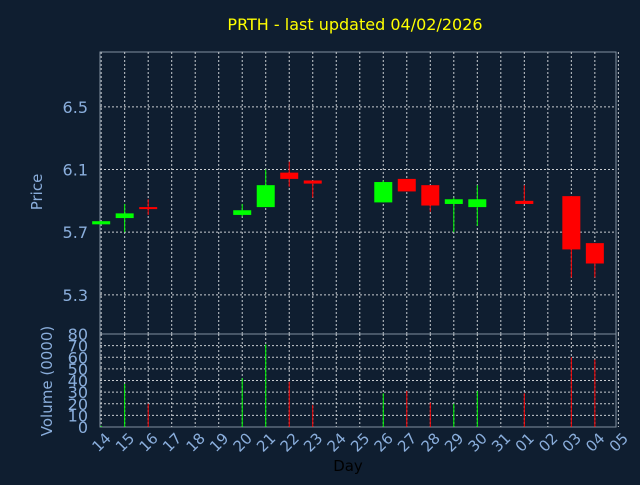 The image size is (640, 485). Describe the element at coordinates (125, 442) in the screenshot. I see `x-tick-label: 15` at that location.